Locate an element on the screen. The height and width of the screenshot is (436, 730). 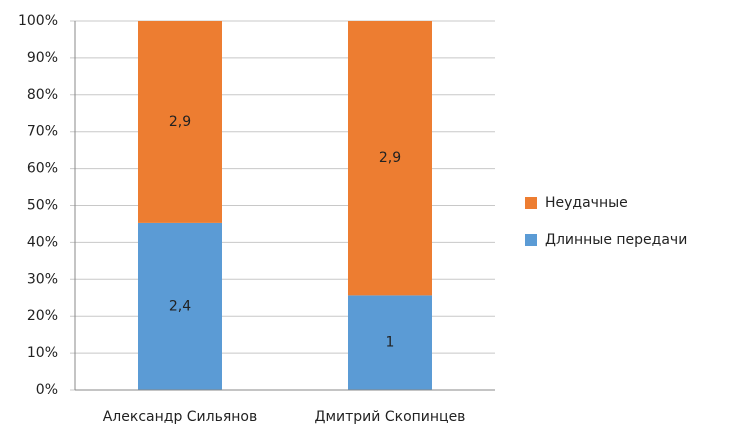
data-label: 1 is located at coordinates (390, 343).